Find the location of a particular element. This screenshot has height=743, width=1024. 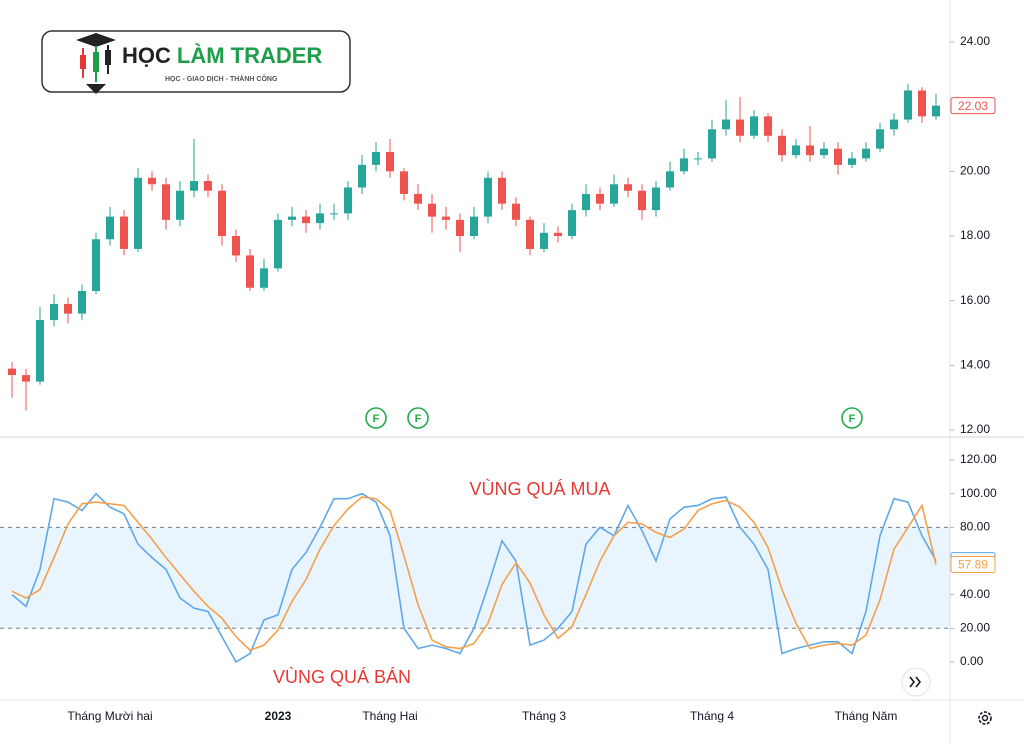

y-tick-label: 12.00 is located at coordinates (975, 429).